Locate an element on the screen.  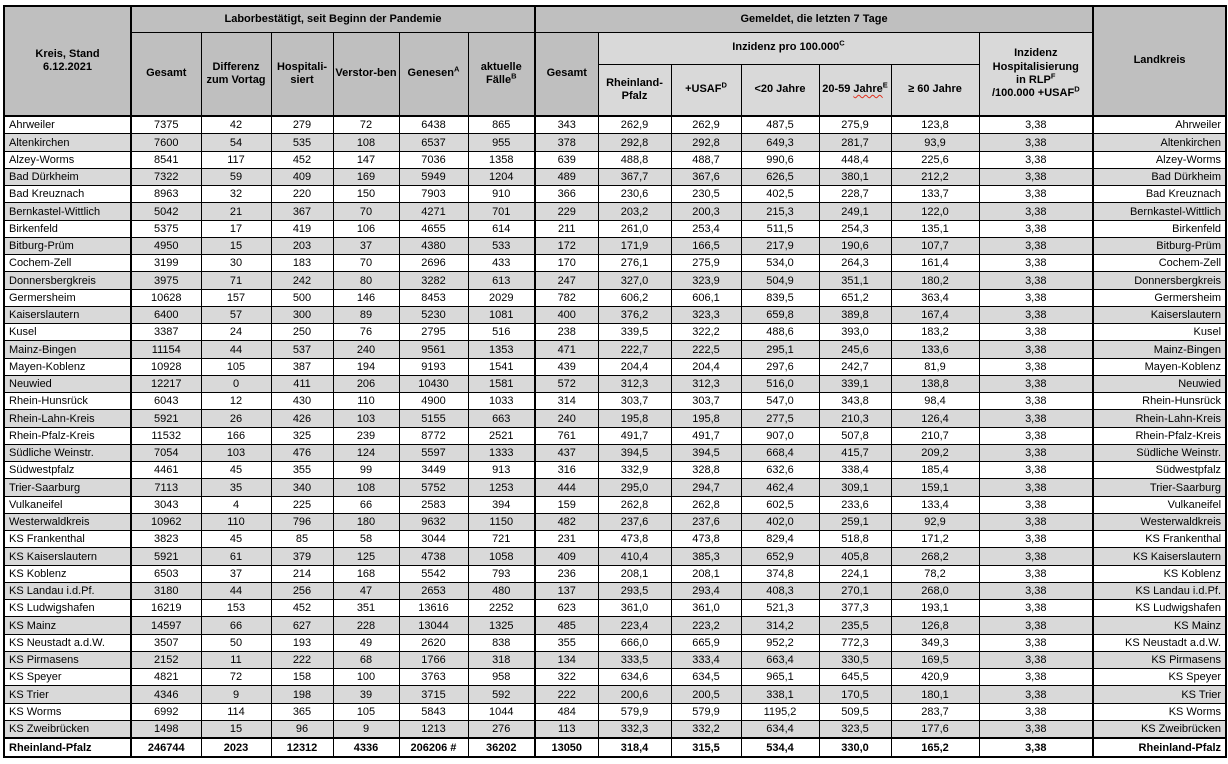
value-cell: 168 is located at coordinates (366, 573).